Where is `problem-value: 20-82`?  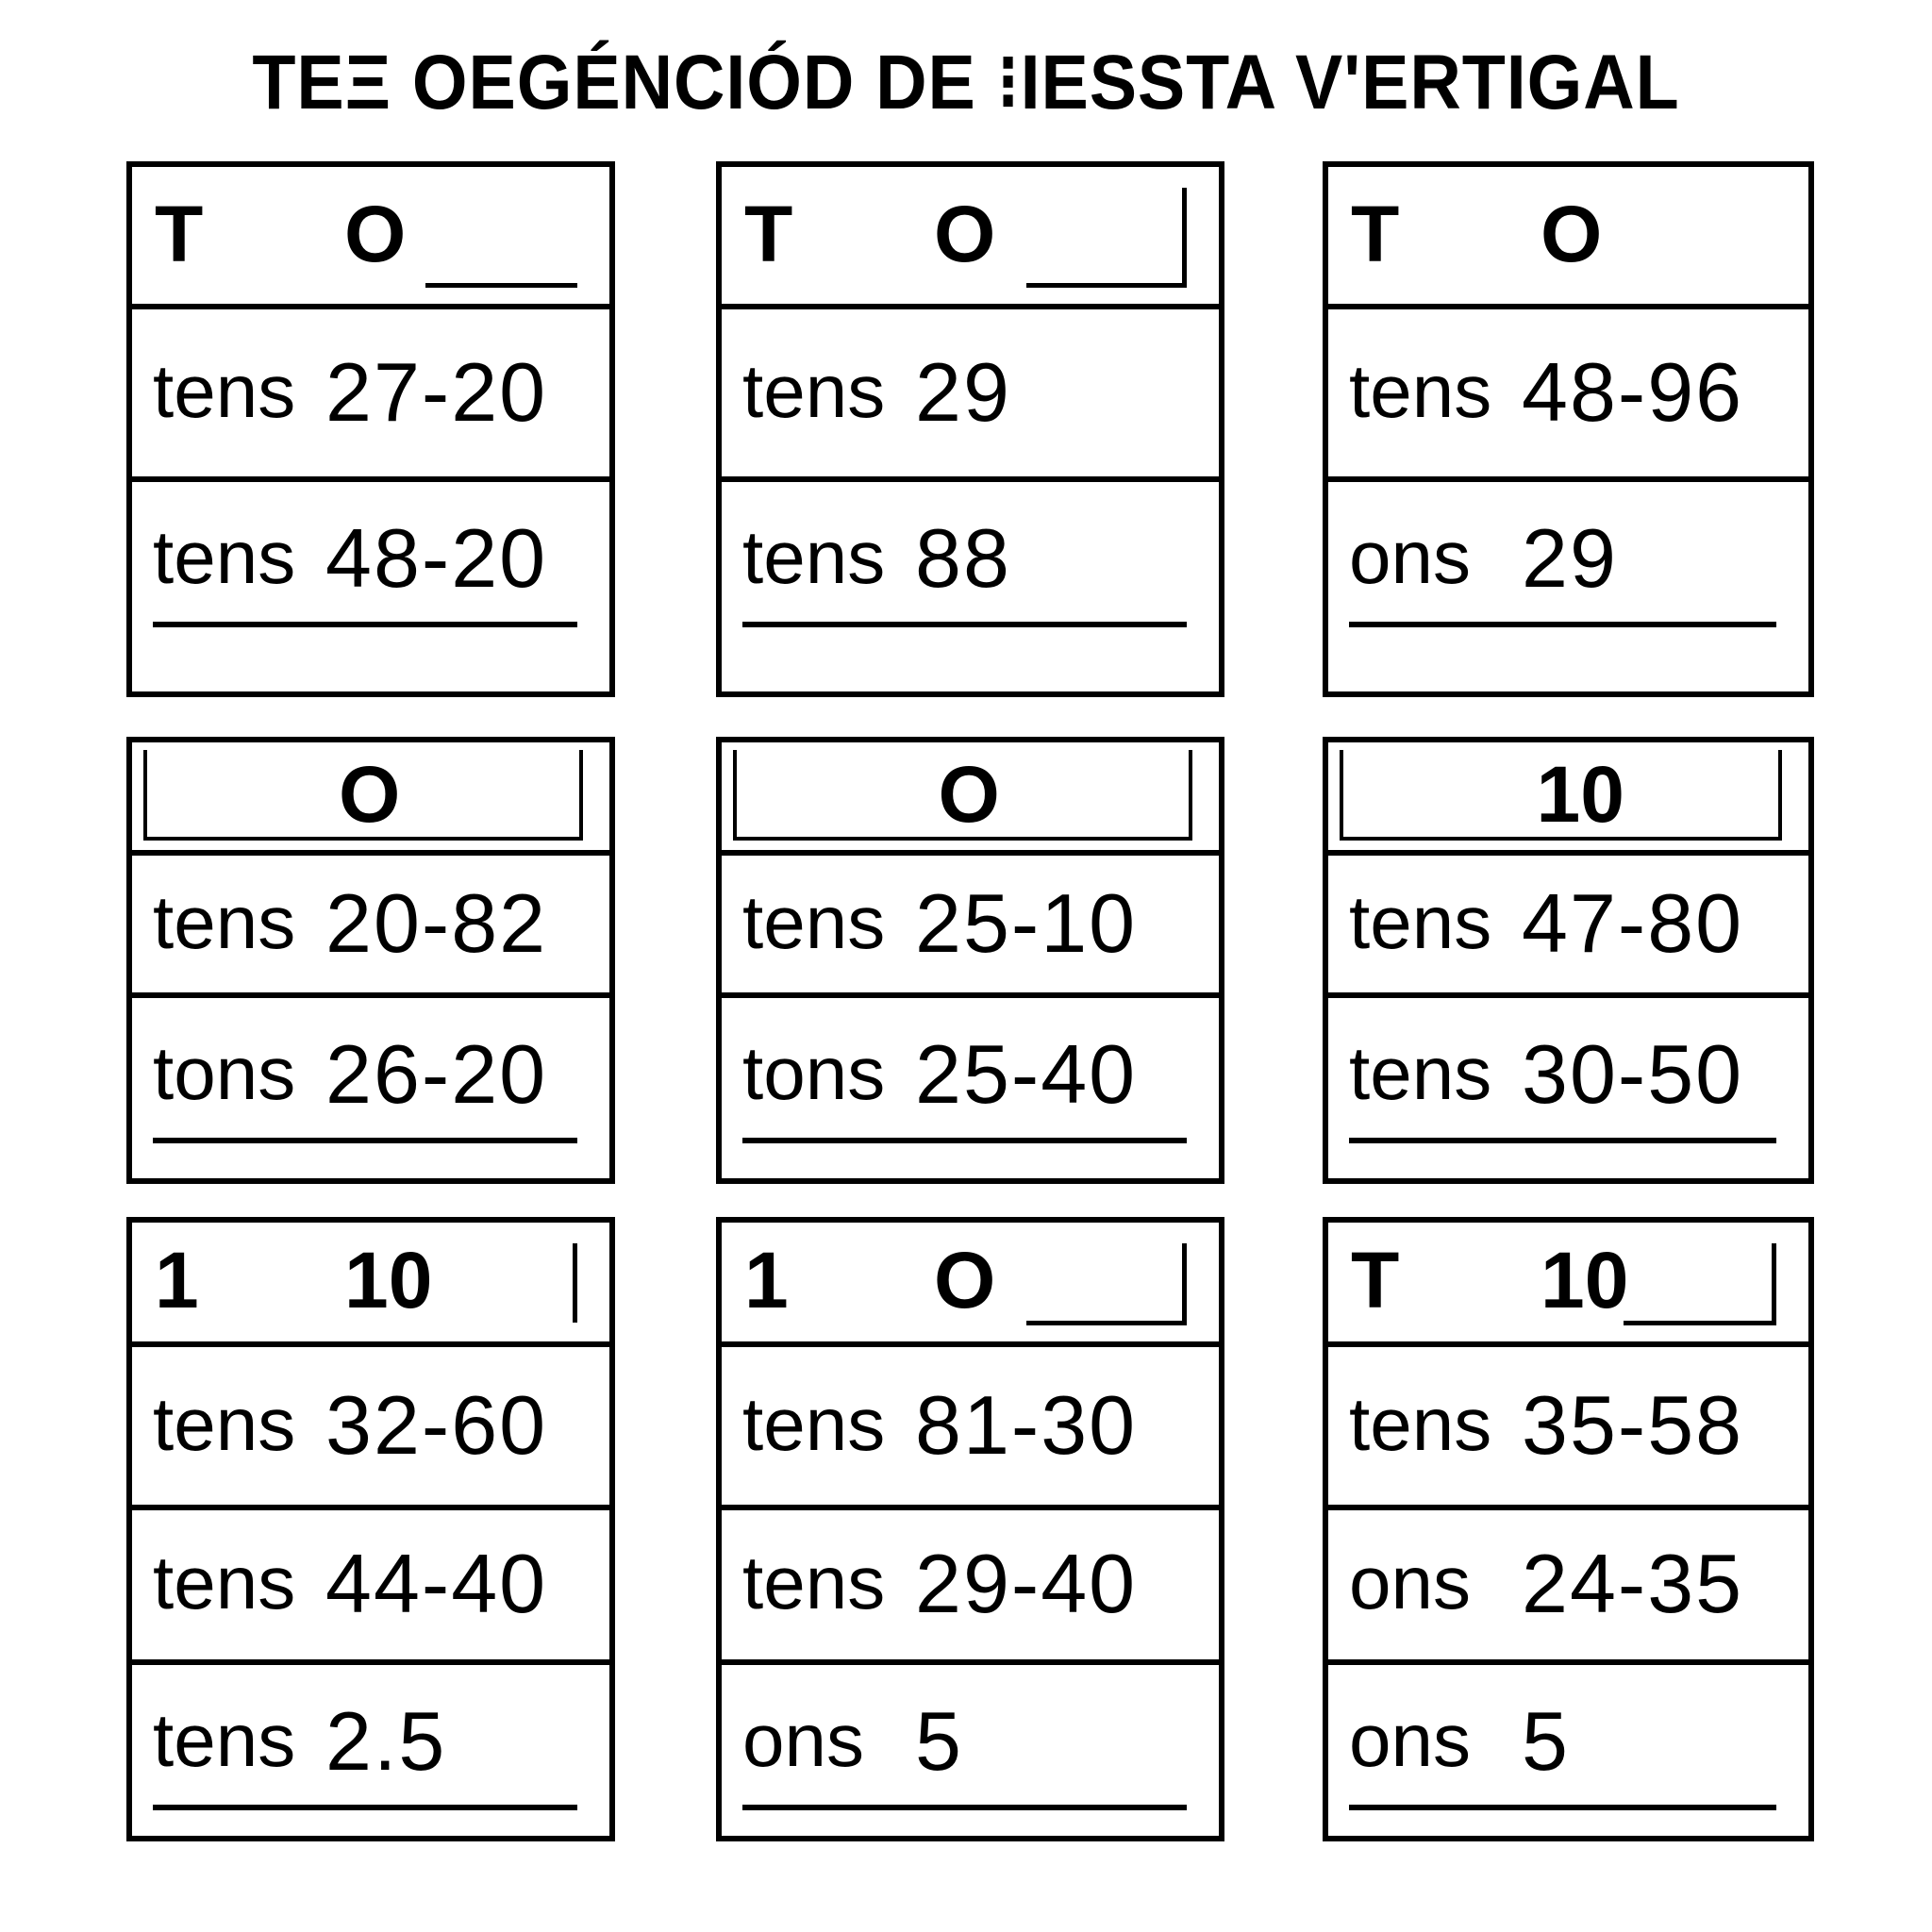 problem-value: 20-82 is located at coordinates (437, 922).